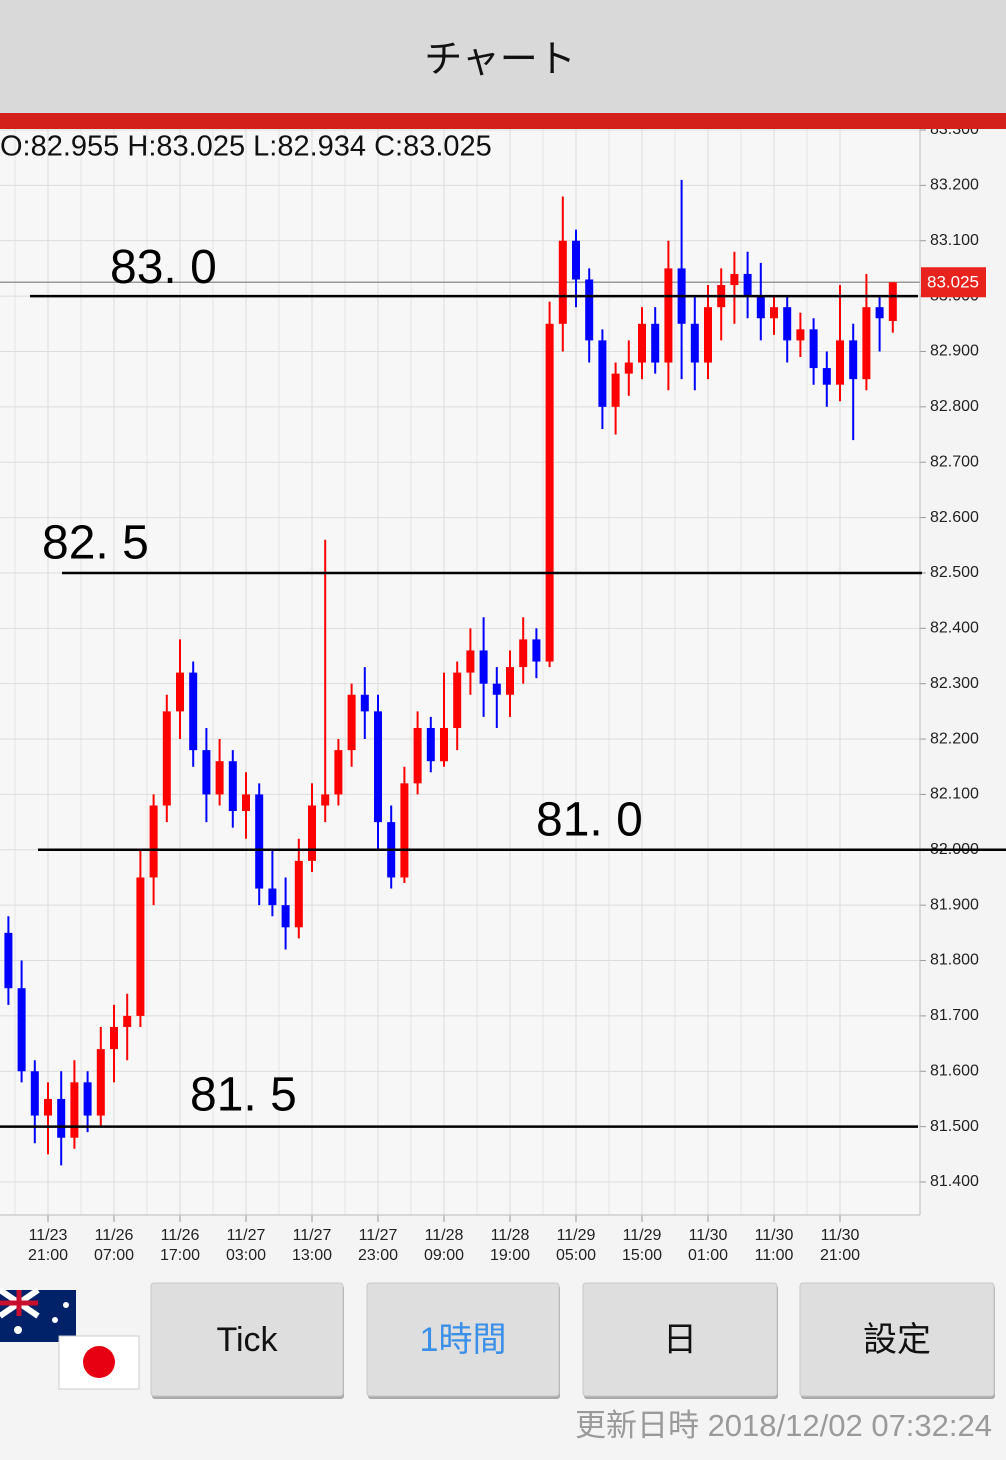 Image resolution: width=1006 pixels, height=1460 pixels. What do you see at coordinates (503, 121) in the screenshot?
I see `accent-bar` at bounding box center [503, 121].